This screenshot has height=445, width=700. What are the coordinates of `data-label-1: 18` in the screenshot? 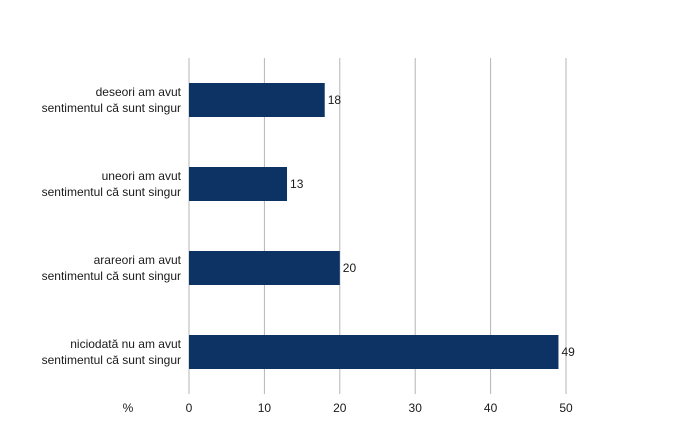 It's located at (335, 100).